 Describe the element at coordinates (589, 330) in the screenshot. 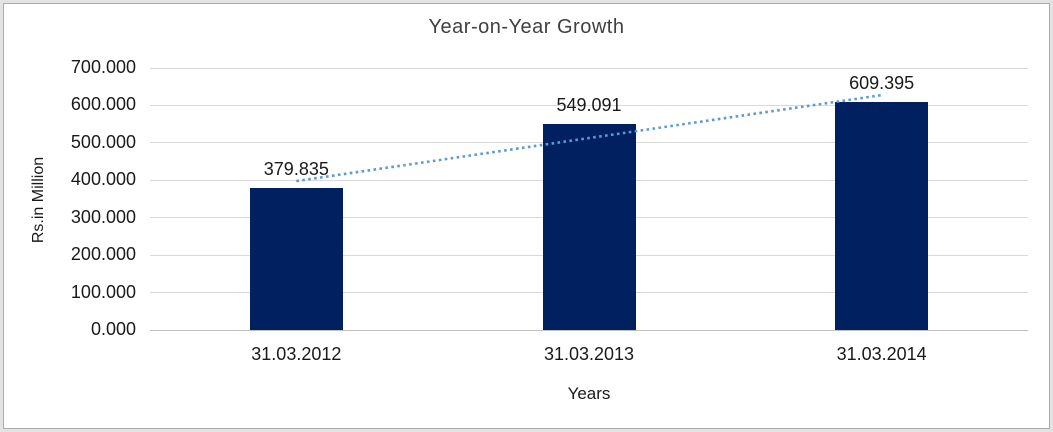

I see `x-axis-line` at that location.